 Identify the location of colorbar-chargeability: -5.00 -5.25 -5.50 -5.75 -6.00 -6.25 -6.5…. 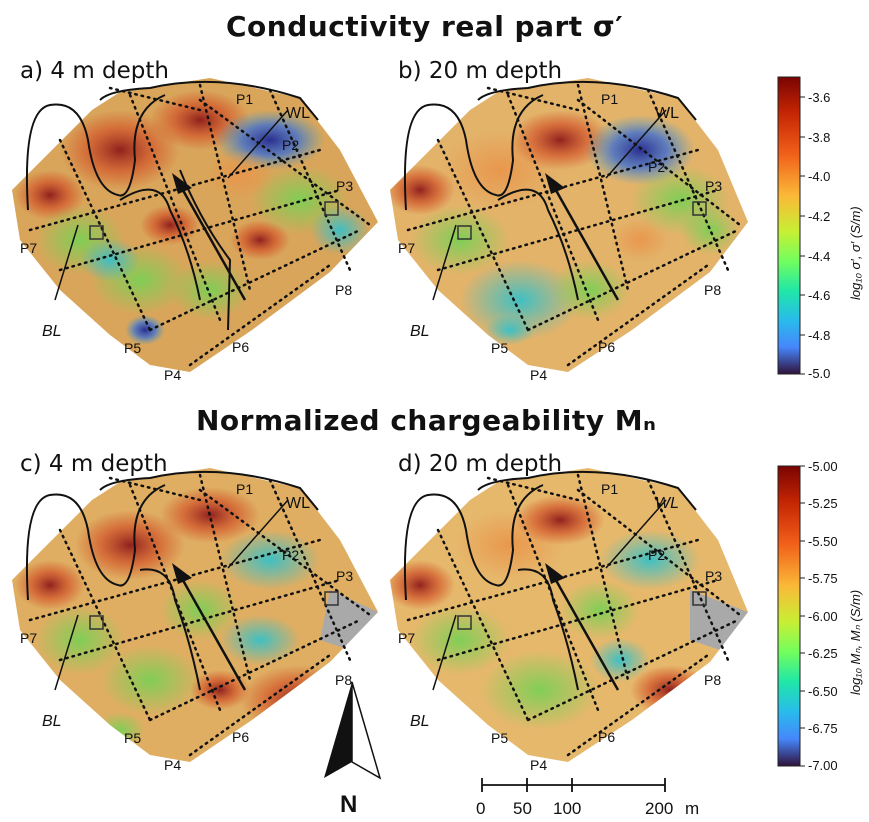
(820, 616).